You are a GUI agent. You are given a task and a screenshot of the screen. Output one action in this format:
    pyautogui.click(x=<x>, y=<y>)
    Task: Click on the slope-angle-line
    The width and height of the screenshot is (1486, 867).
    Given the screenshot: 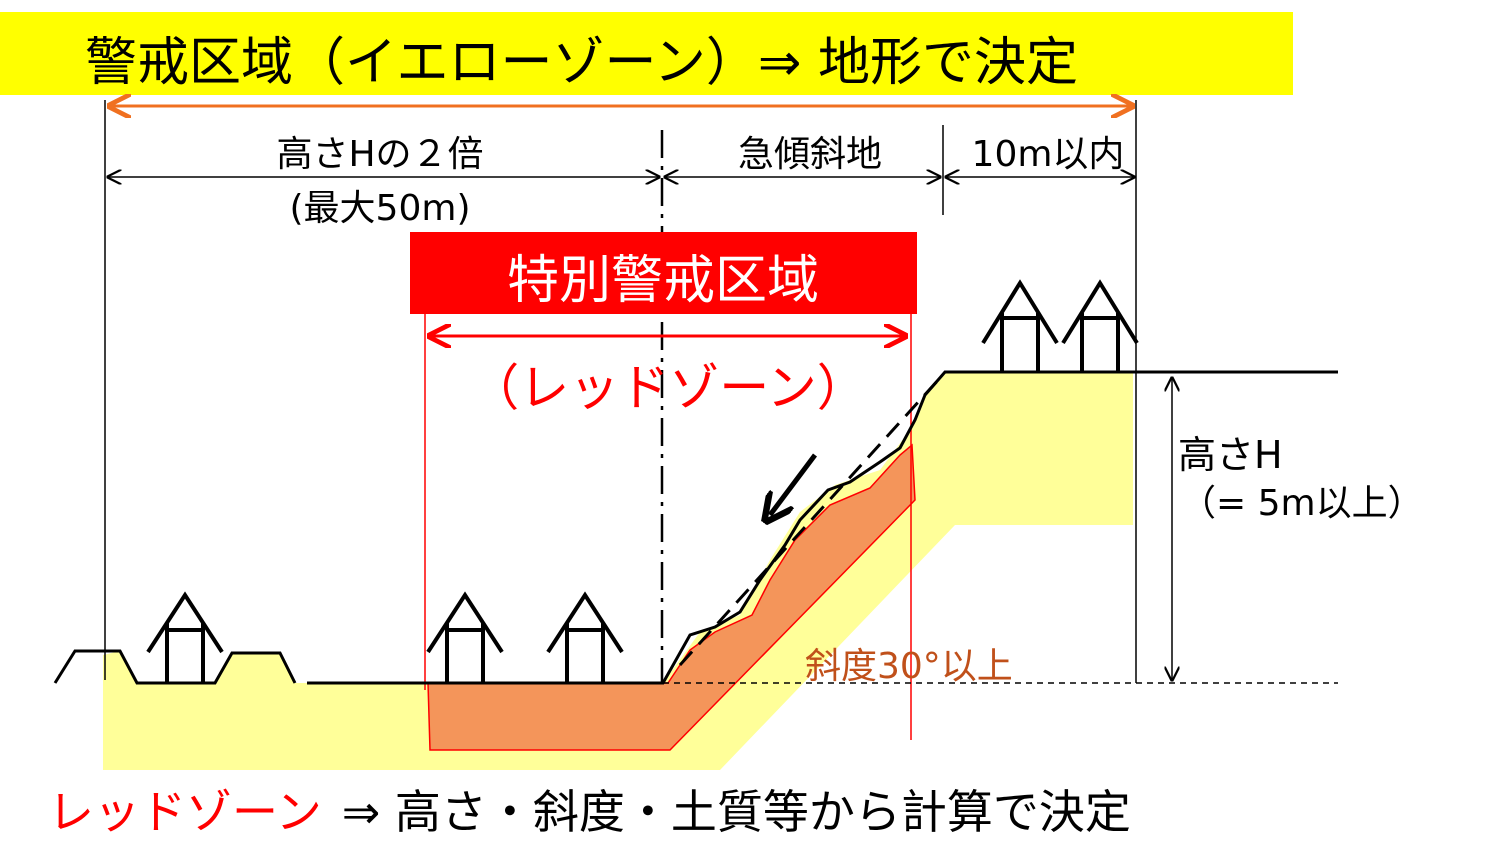 What is the action you would take?
    pyautogui.click(x=810, y=521)
    